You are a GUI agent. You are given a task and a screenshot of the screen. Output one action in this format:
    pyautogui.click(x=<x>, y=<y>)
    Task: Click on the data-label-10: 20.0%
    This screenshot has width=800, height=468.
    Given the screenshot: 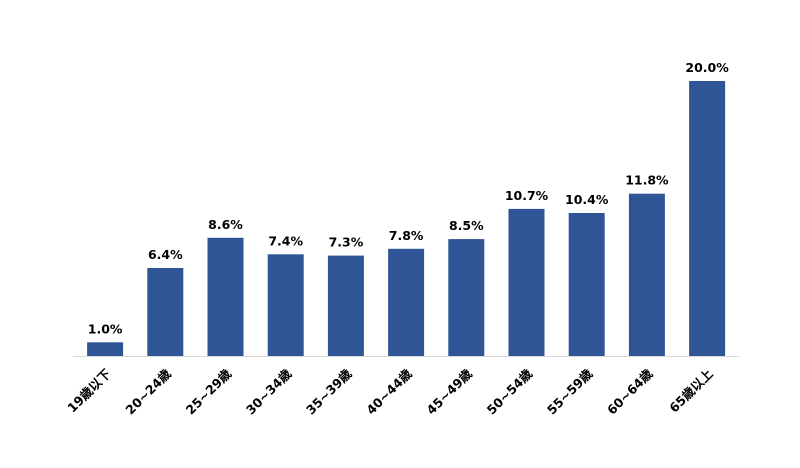 What is the action you would take?
    pyautogui.click(x=707, y=67)
    